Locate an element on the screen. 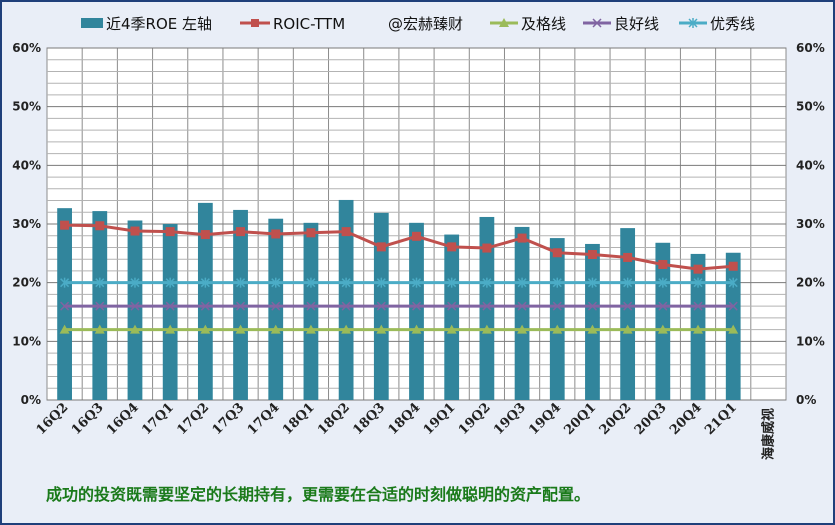 The height and width of the screenshot is (525, 835). y-tick-label-left: 60% is located at coordinates (26, 48).